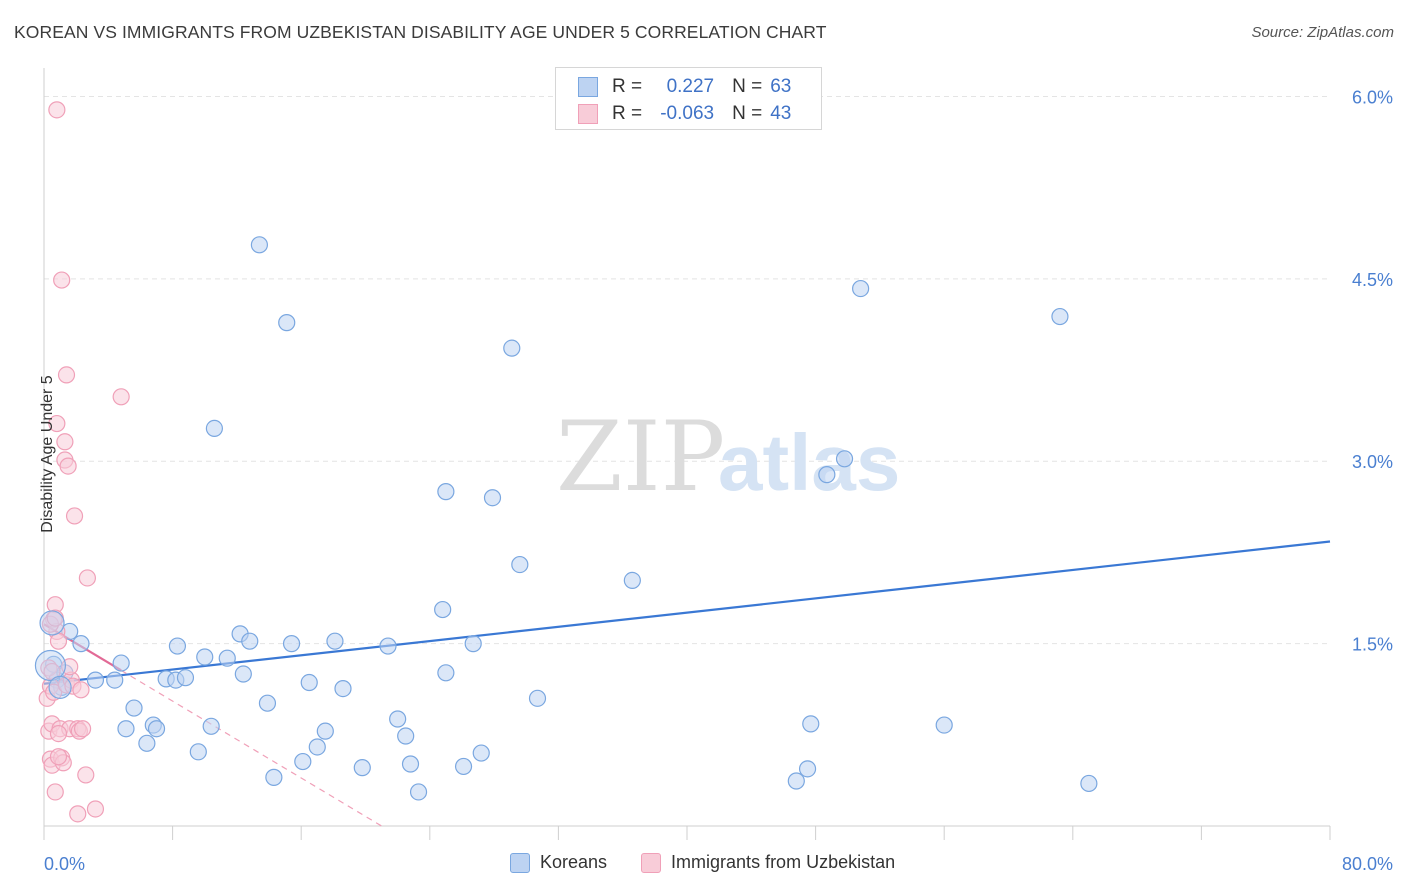 Image resolution: width=1406 pixels, height=892 pixels. What do you see at coordinates (781, 113) in the screenshot?
I see `n-value: 43` at bounding box center [781, 113].